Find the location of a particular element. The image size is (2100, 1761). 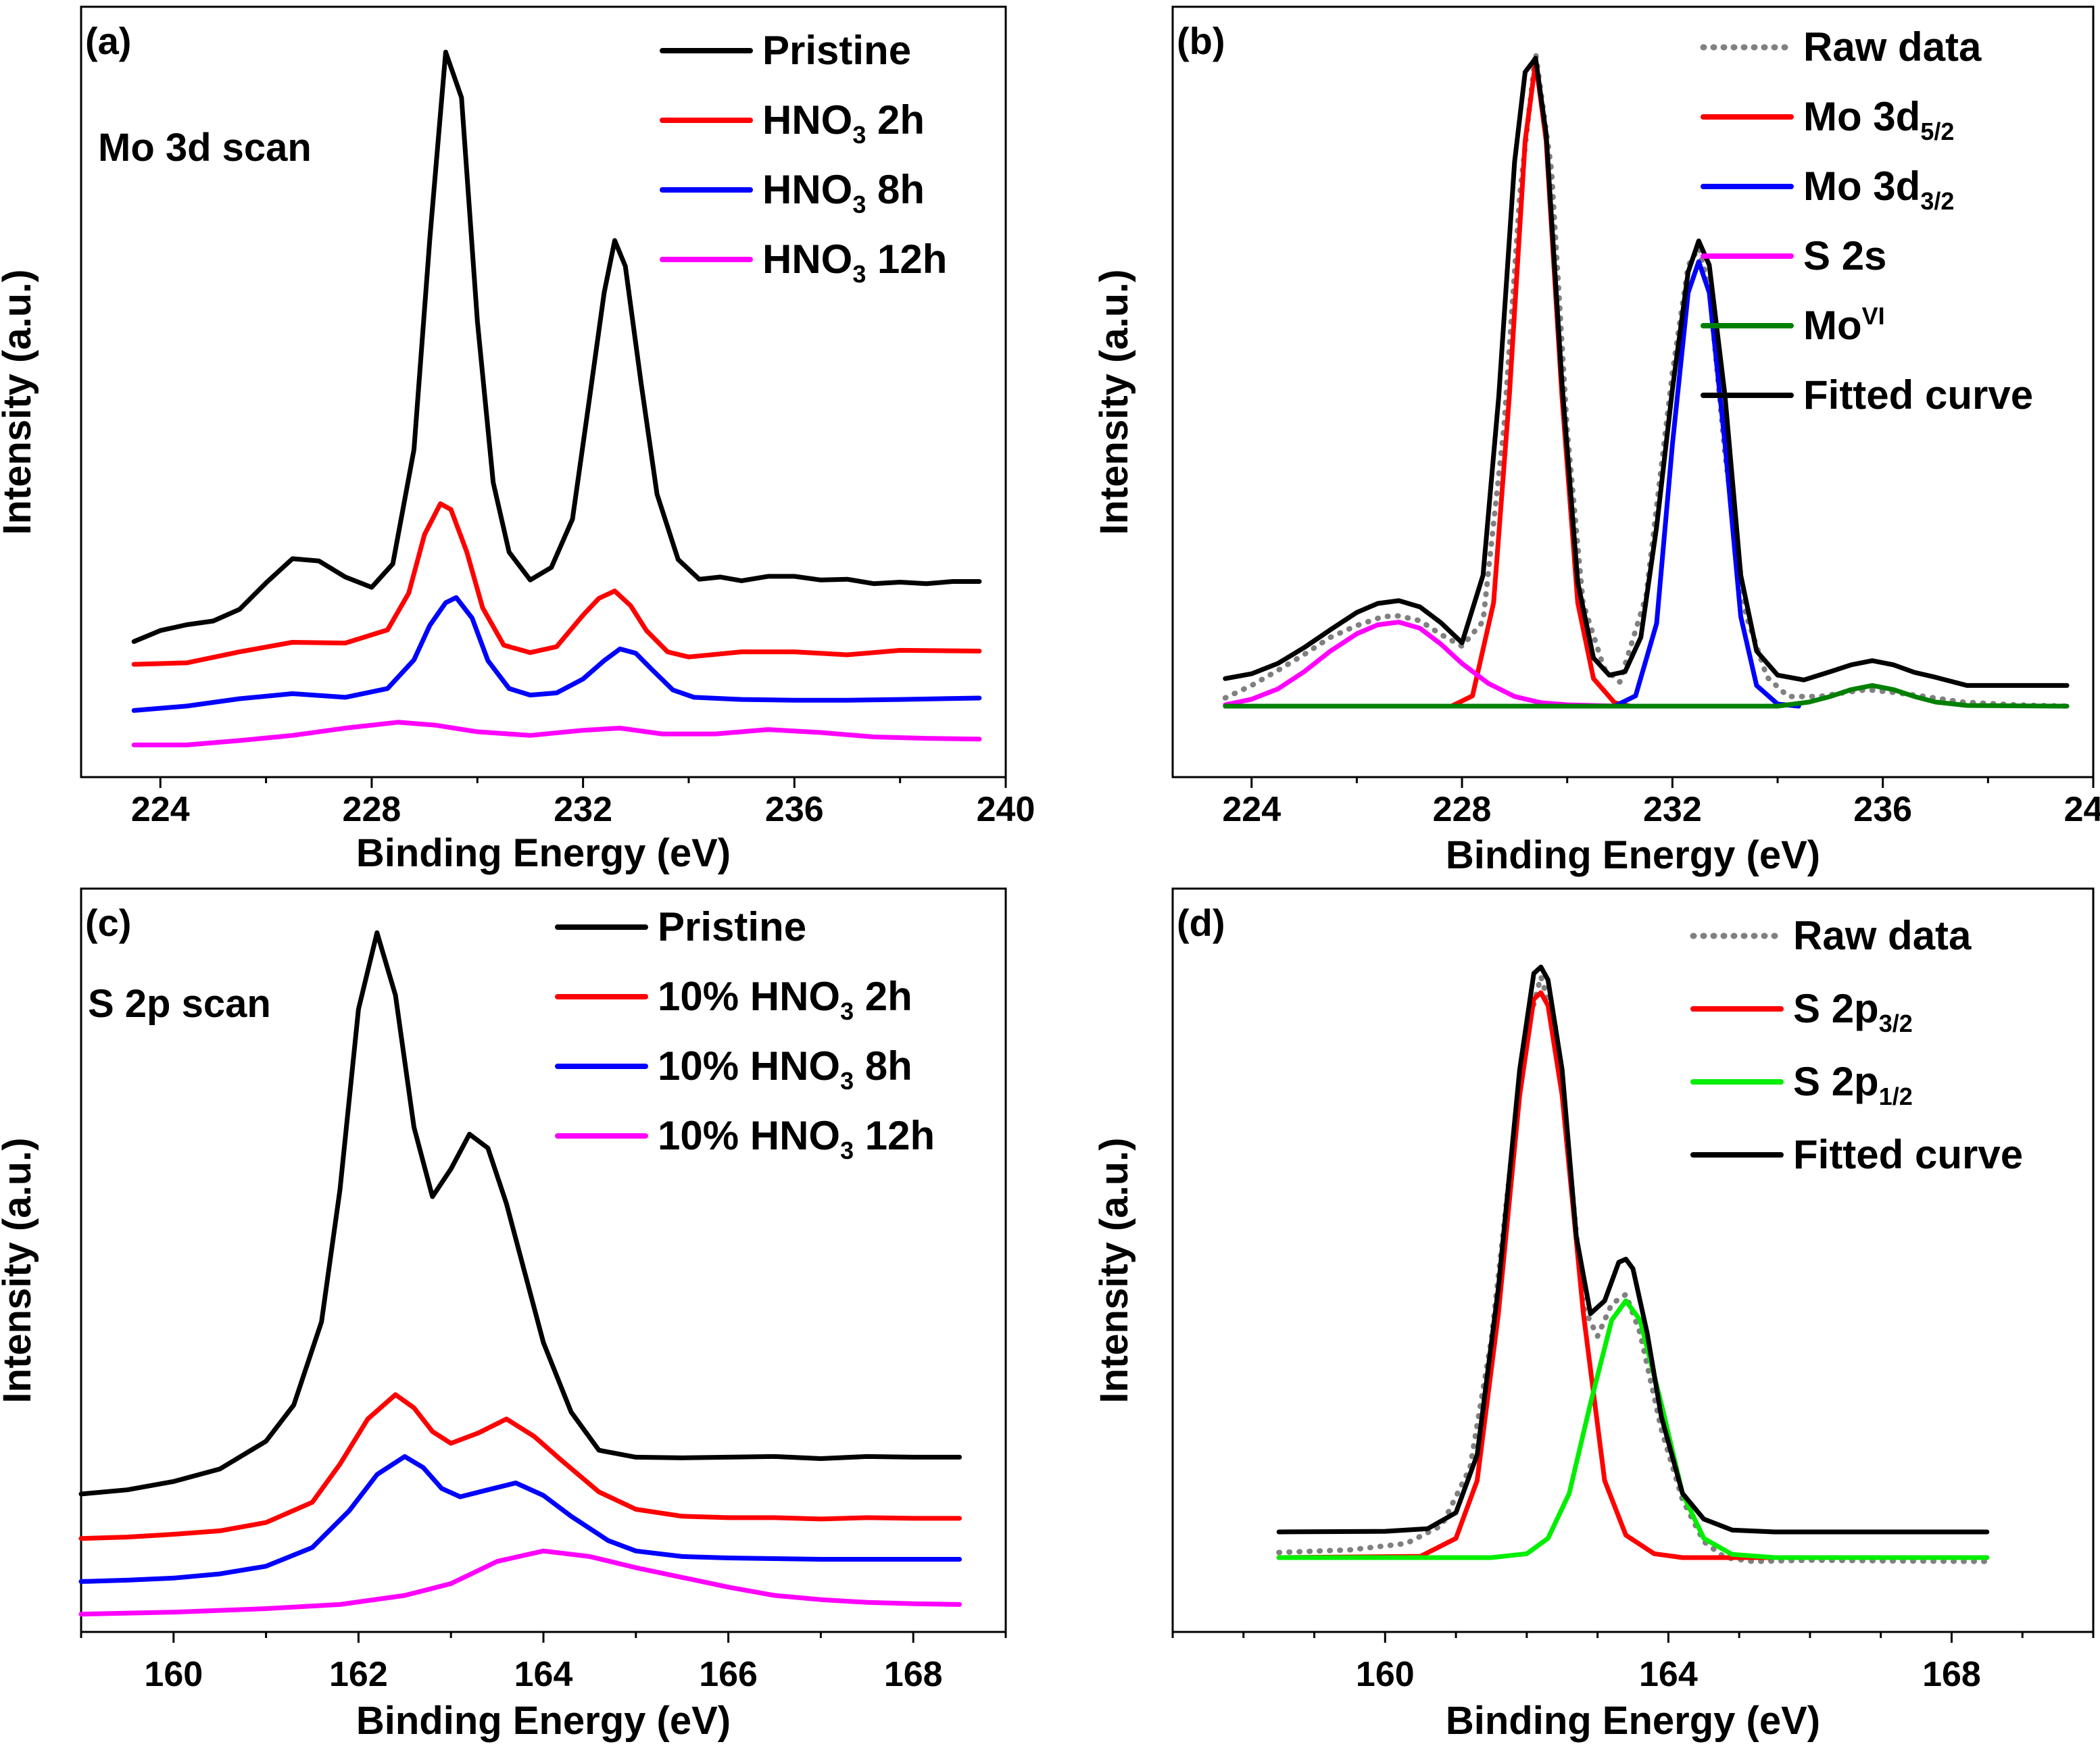

series-line-hno3-8h is located at coordinates (556, 654).